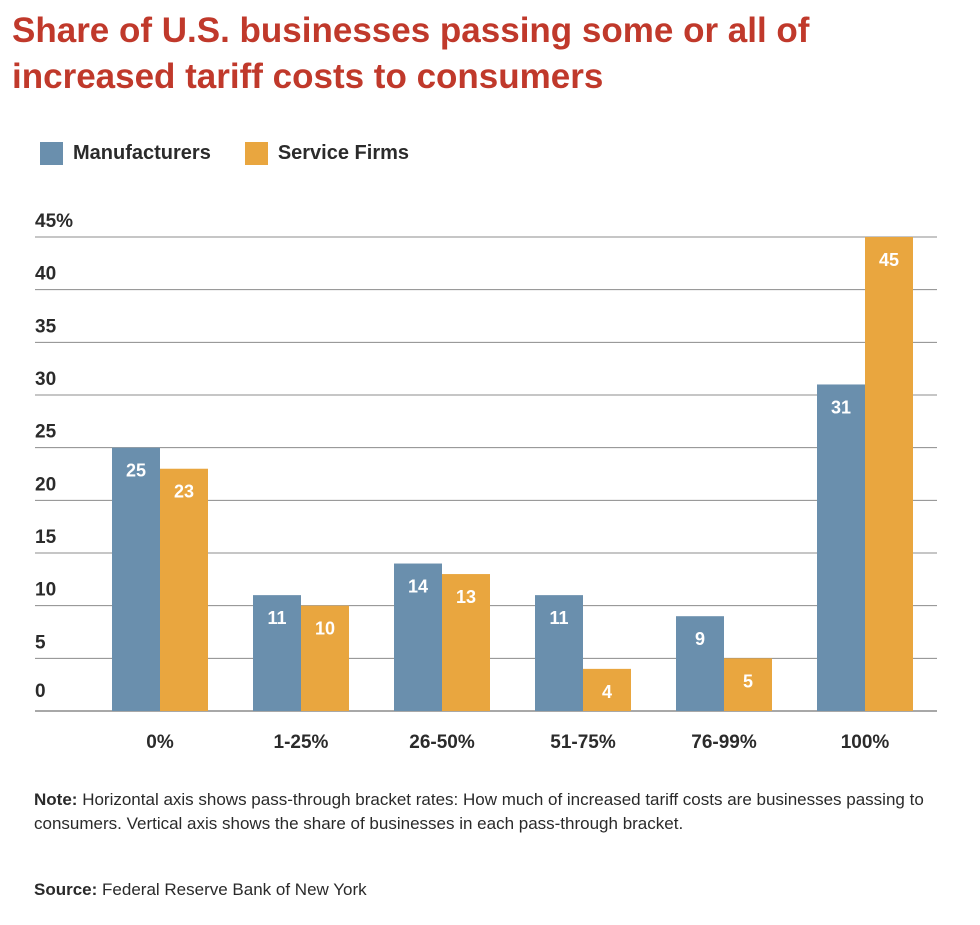 The width and height of the screenshot is (980, 925). I want to click on data-label: 31, so click(841, 407).